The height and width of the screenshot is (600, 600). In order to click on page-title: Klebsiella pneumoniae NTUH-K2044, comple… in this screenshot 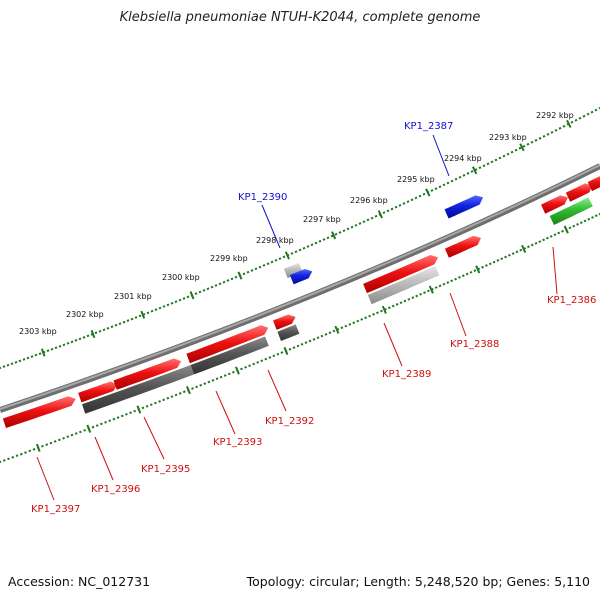, I will do `click(300, 17)`.